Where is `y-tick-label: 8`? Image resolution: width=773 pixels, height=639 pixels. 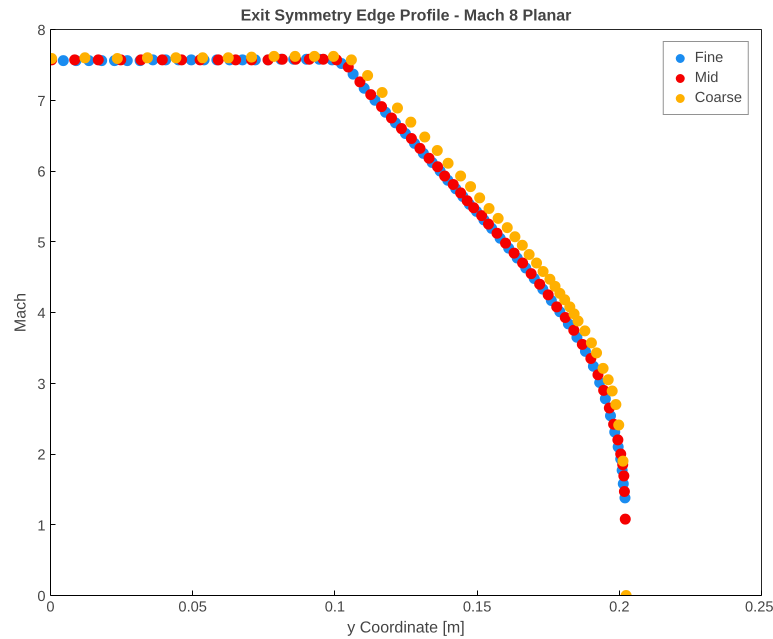
y-tick-label: 8 is located at coordinates (41, 31).